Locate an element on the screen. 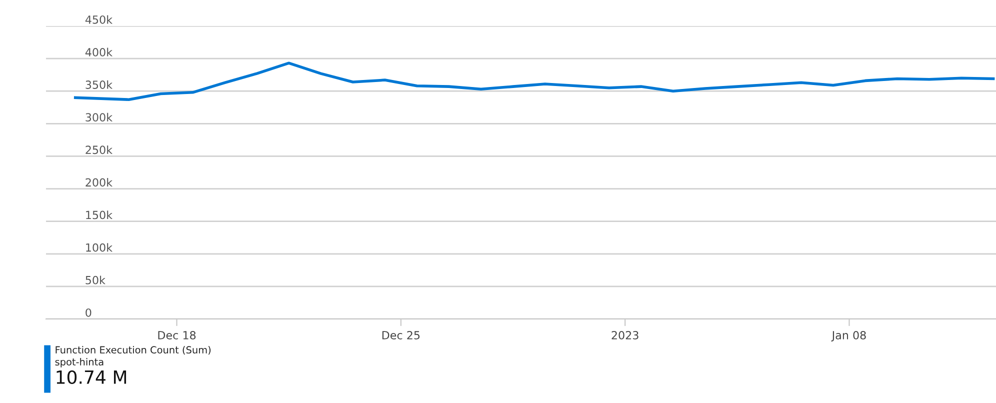 The width and height of the screenshot is (996, 403). x-tick-label: Dec 25 is located at coordinates (401, 335).